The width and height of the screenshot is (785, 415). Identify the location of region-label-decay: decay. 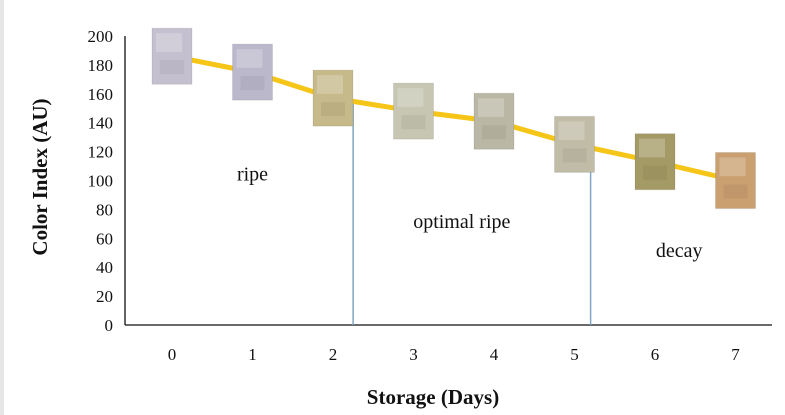
(679, 251).